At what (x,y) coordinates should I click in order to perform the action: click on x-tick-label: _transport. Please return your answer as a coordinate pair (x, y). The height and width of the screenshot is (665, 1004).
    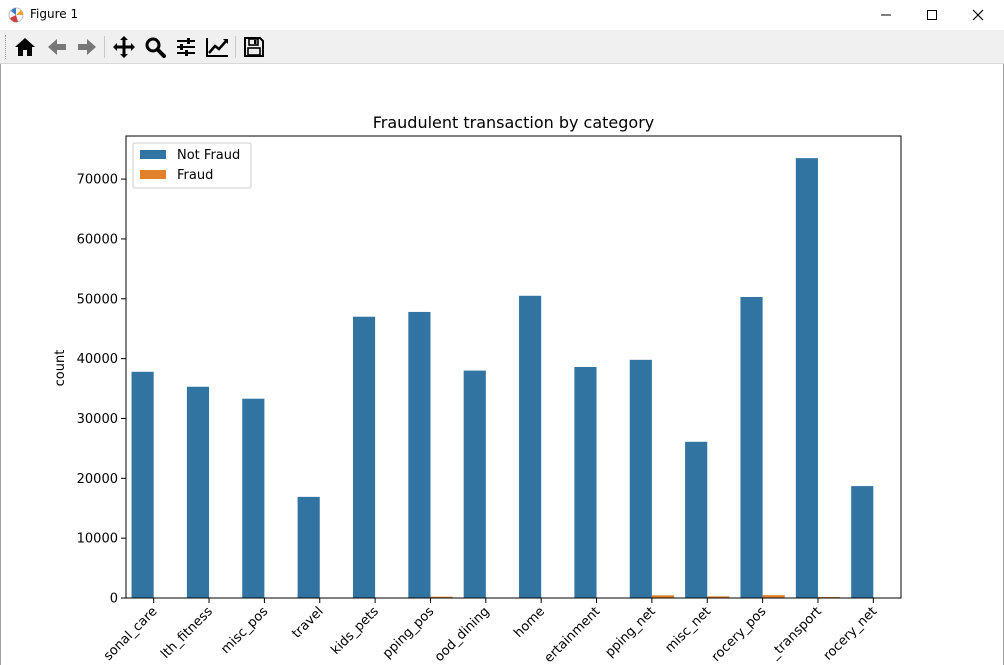
    Looking at the image, I should click on (795, 633).